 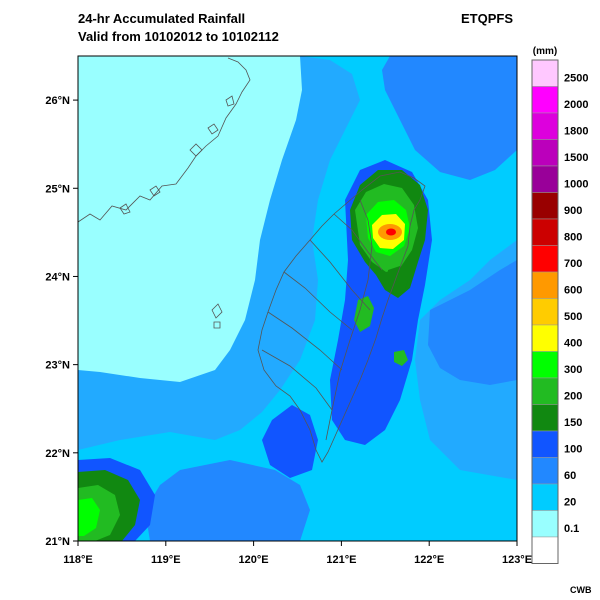 I want to click on legend-label: 2000, so click(x=576, y=105).